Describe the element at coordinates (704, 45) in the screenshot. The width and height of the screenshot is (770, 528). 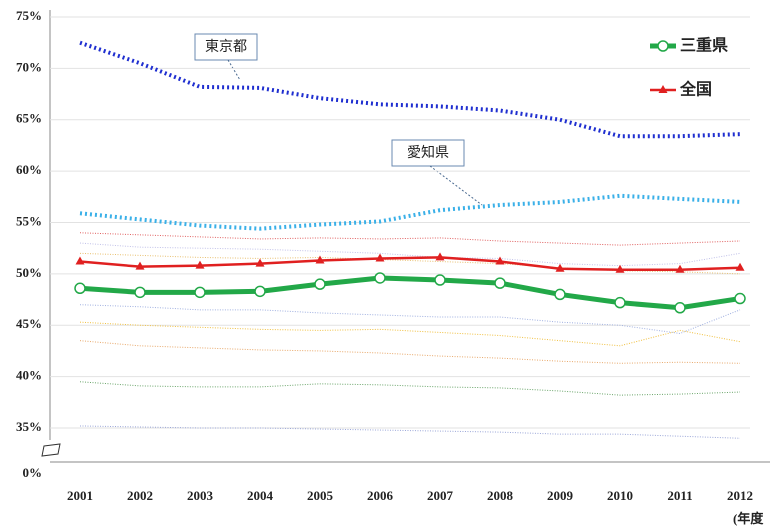
I see `legend-label: 三重県` at that location.